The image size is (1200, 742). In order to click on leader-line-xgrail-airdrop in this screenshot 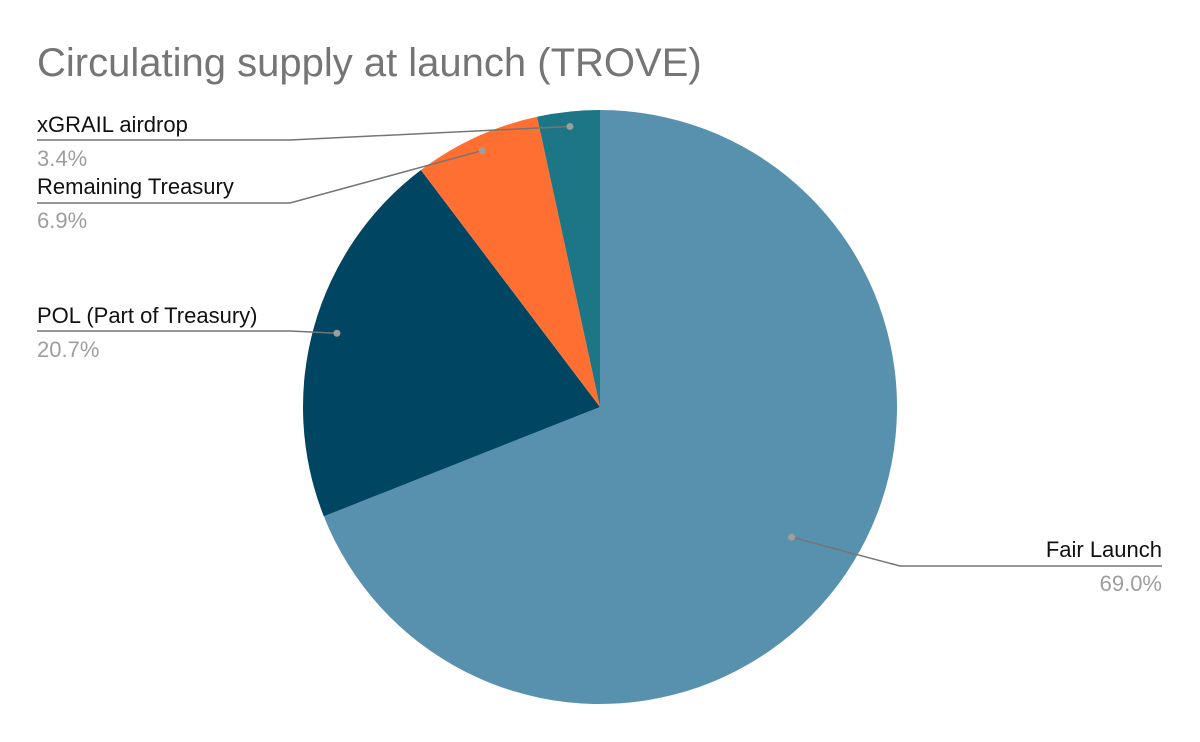, I will do `click(303, 133)`.